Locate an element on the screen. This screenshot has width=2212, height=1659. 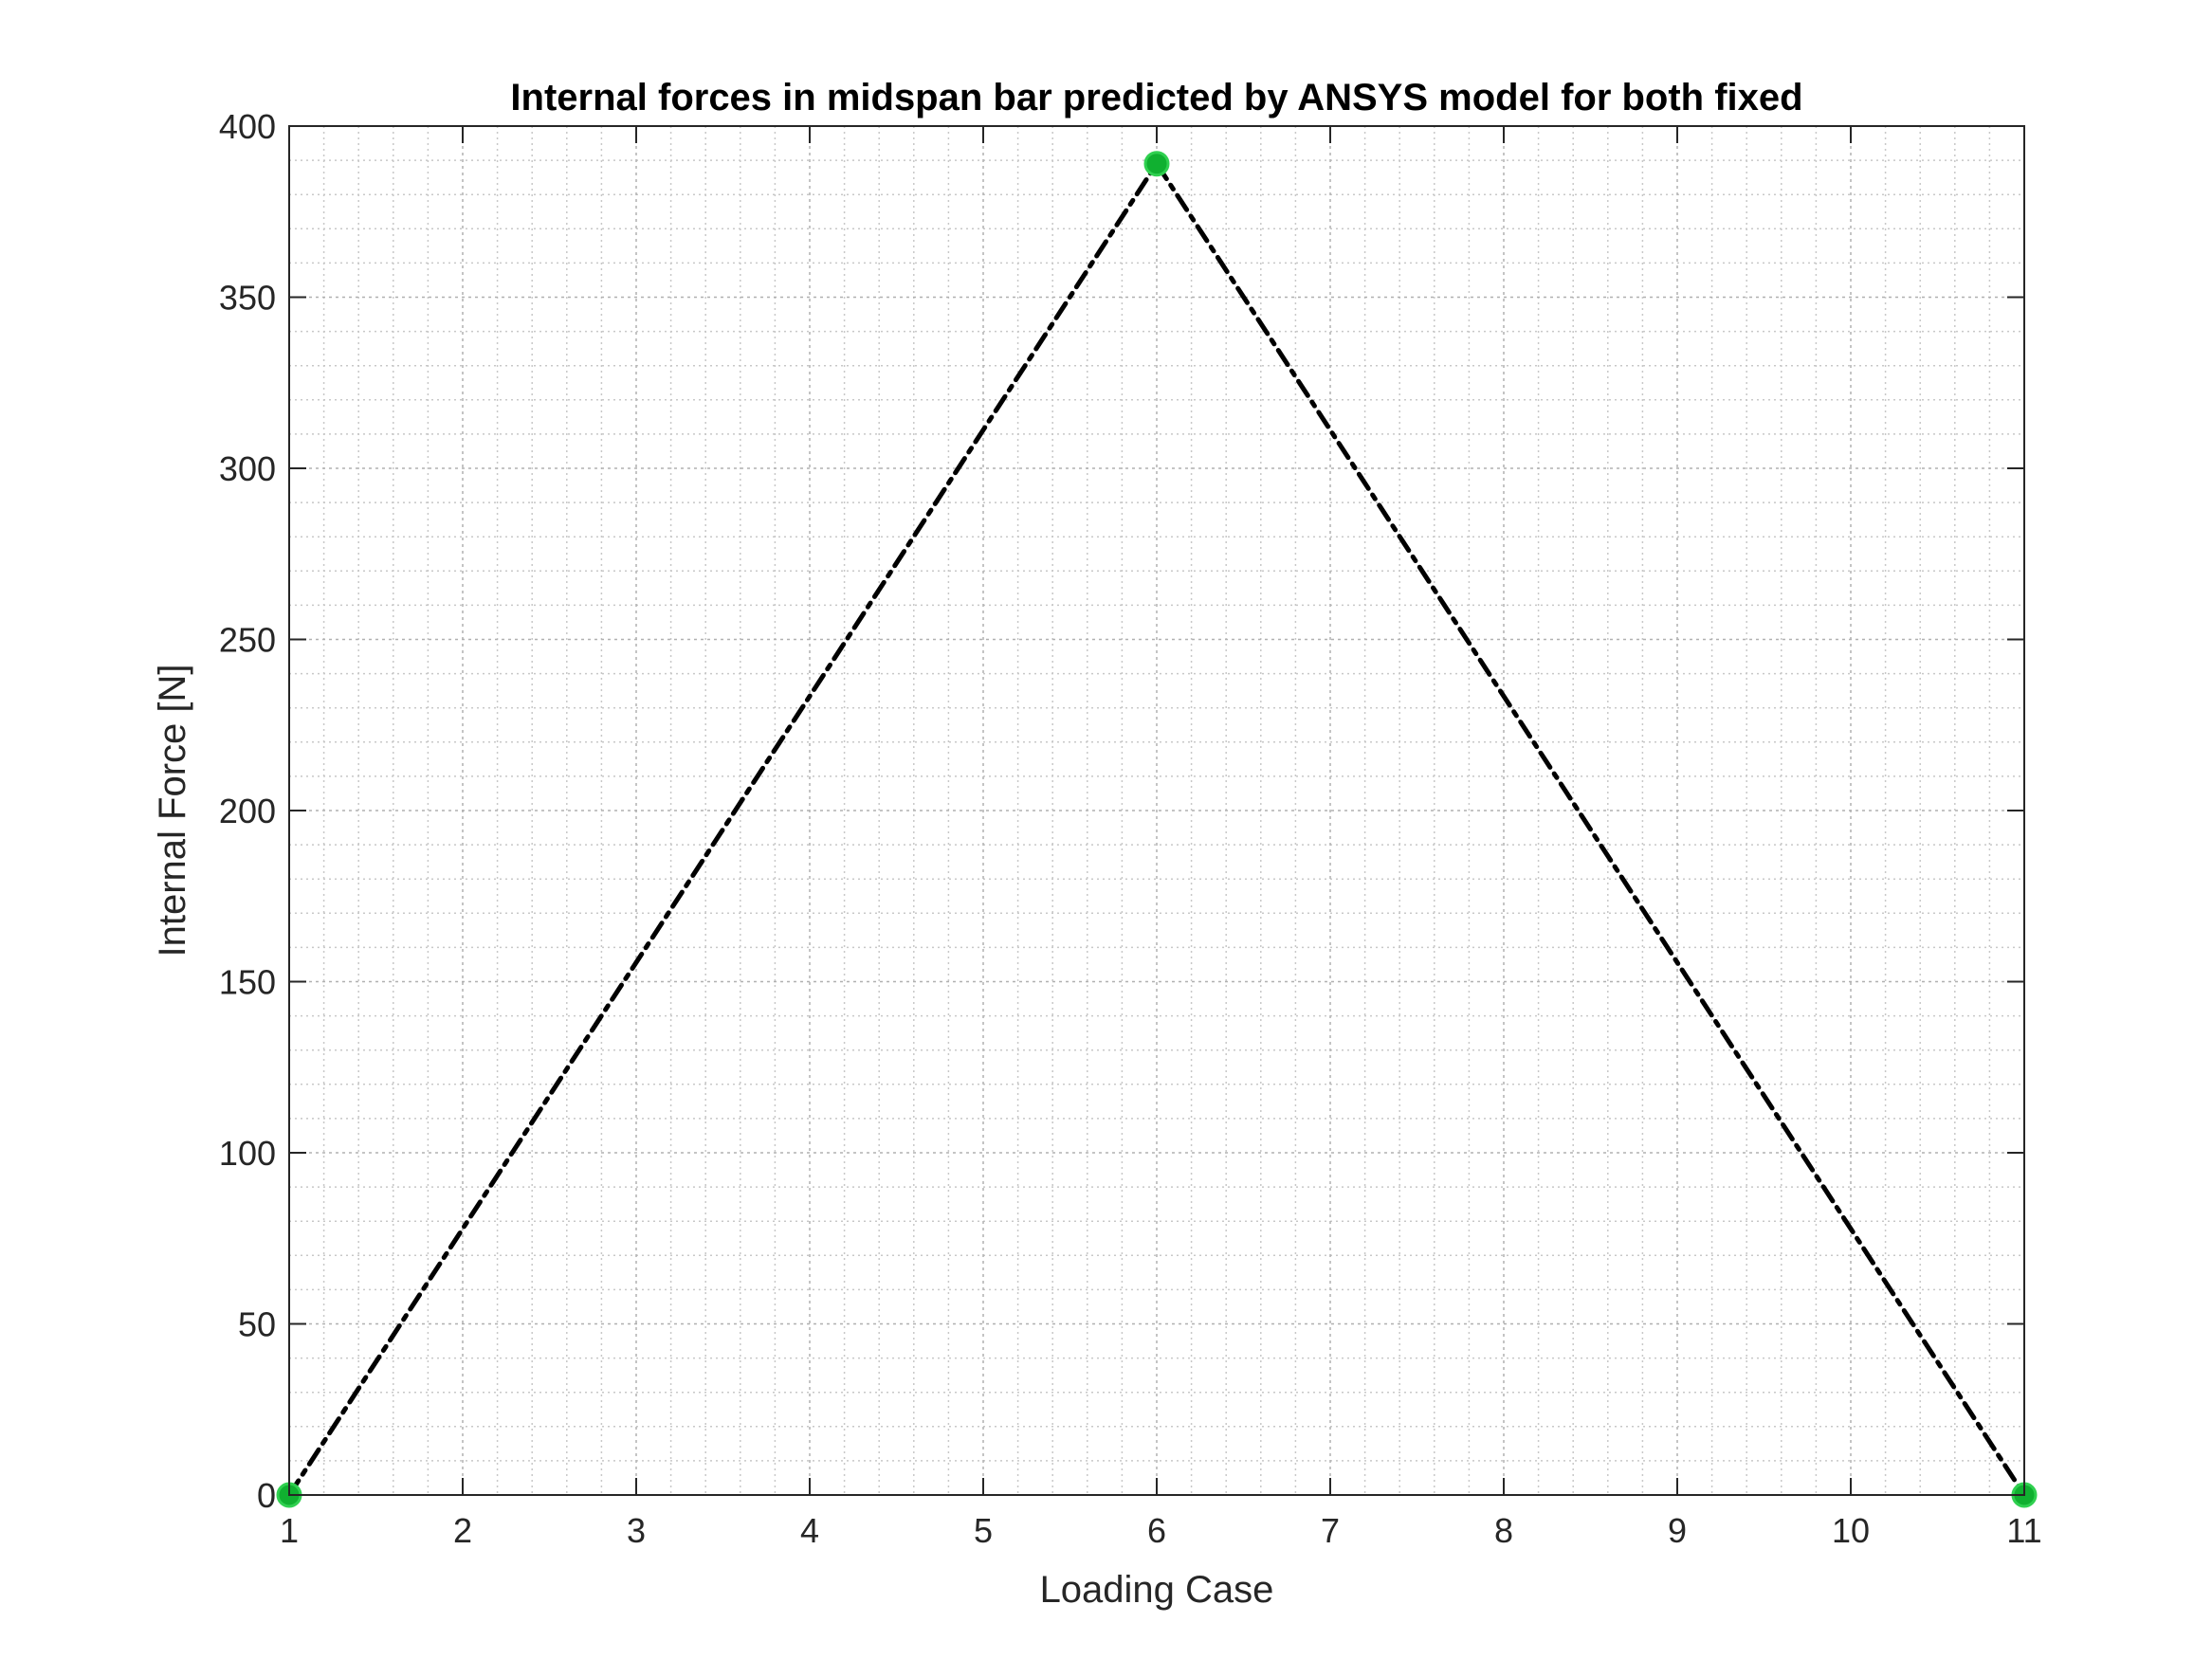
y-tick-label: 50 is located at coordinates (257, 1324).